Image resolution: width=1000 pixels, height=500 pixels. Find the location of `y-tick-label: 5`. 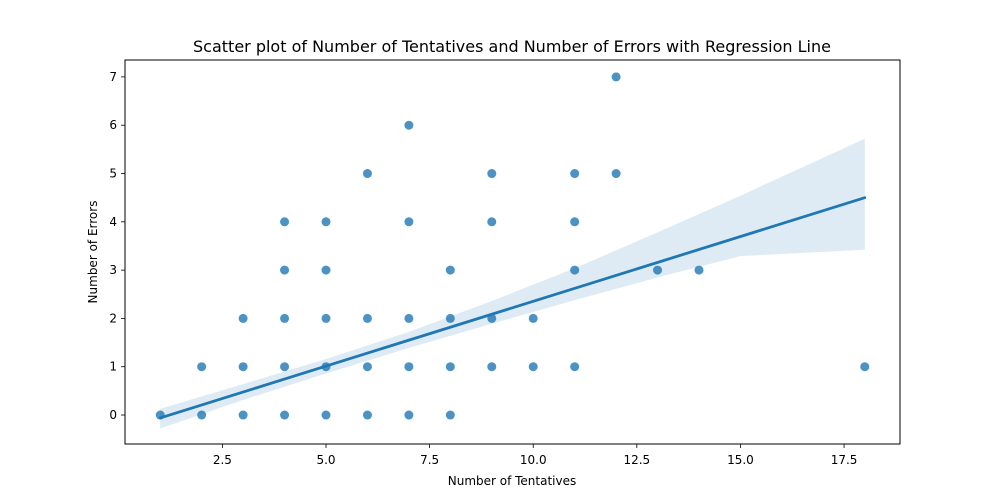

y-tick-label: 5 is located at coordinates (113, 174).